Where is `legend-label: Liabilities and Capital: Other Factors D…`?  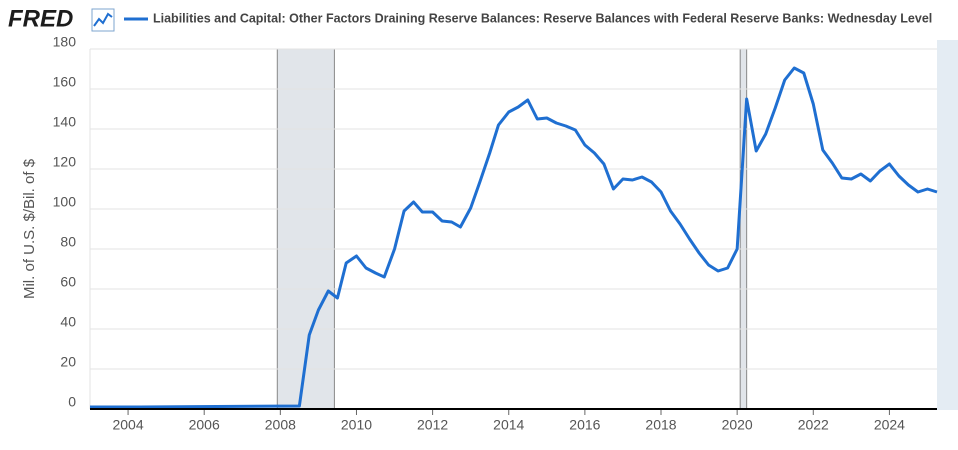
legend-label: Liabilities and Capital: Other Factors D… is located at coordinates (542, 18).